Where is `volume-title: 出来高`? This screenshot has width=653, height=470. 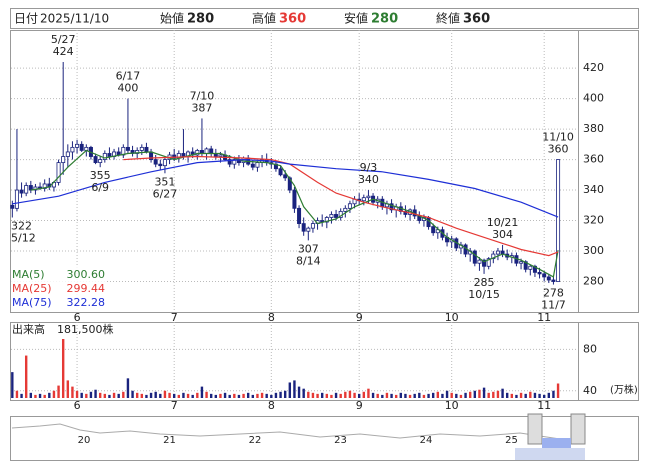
volume-title: 出来高 is located at coordinates (28, 329).